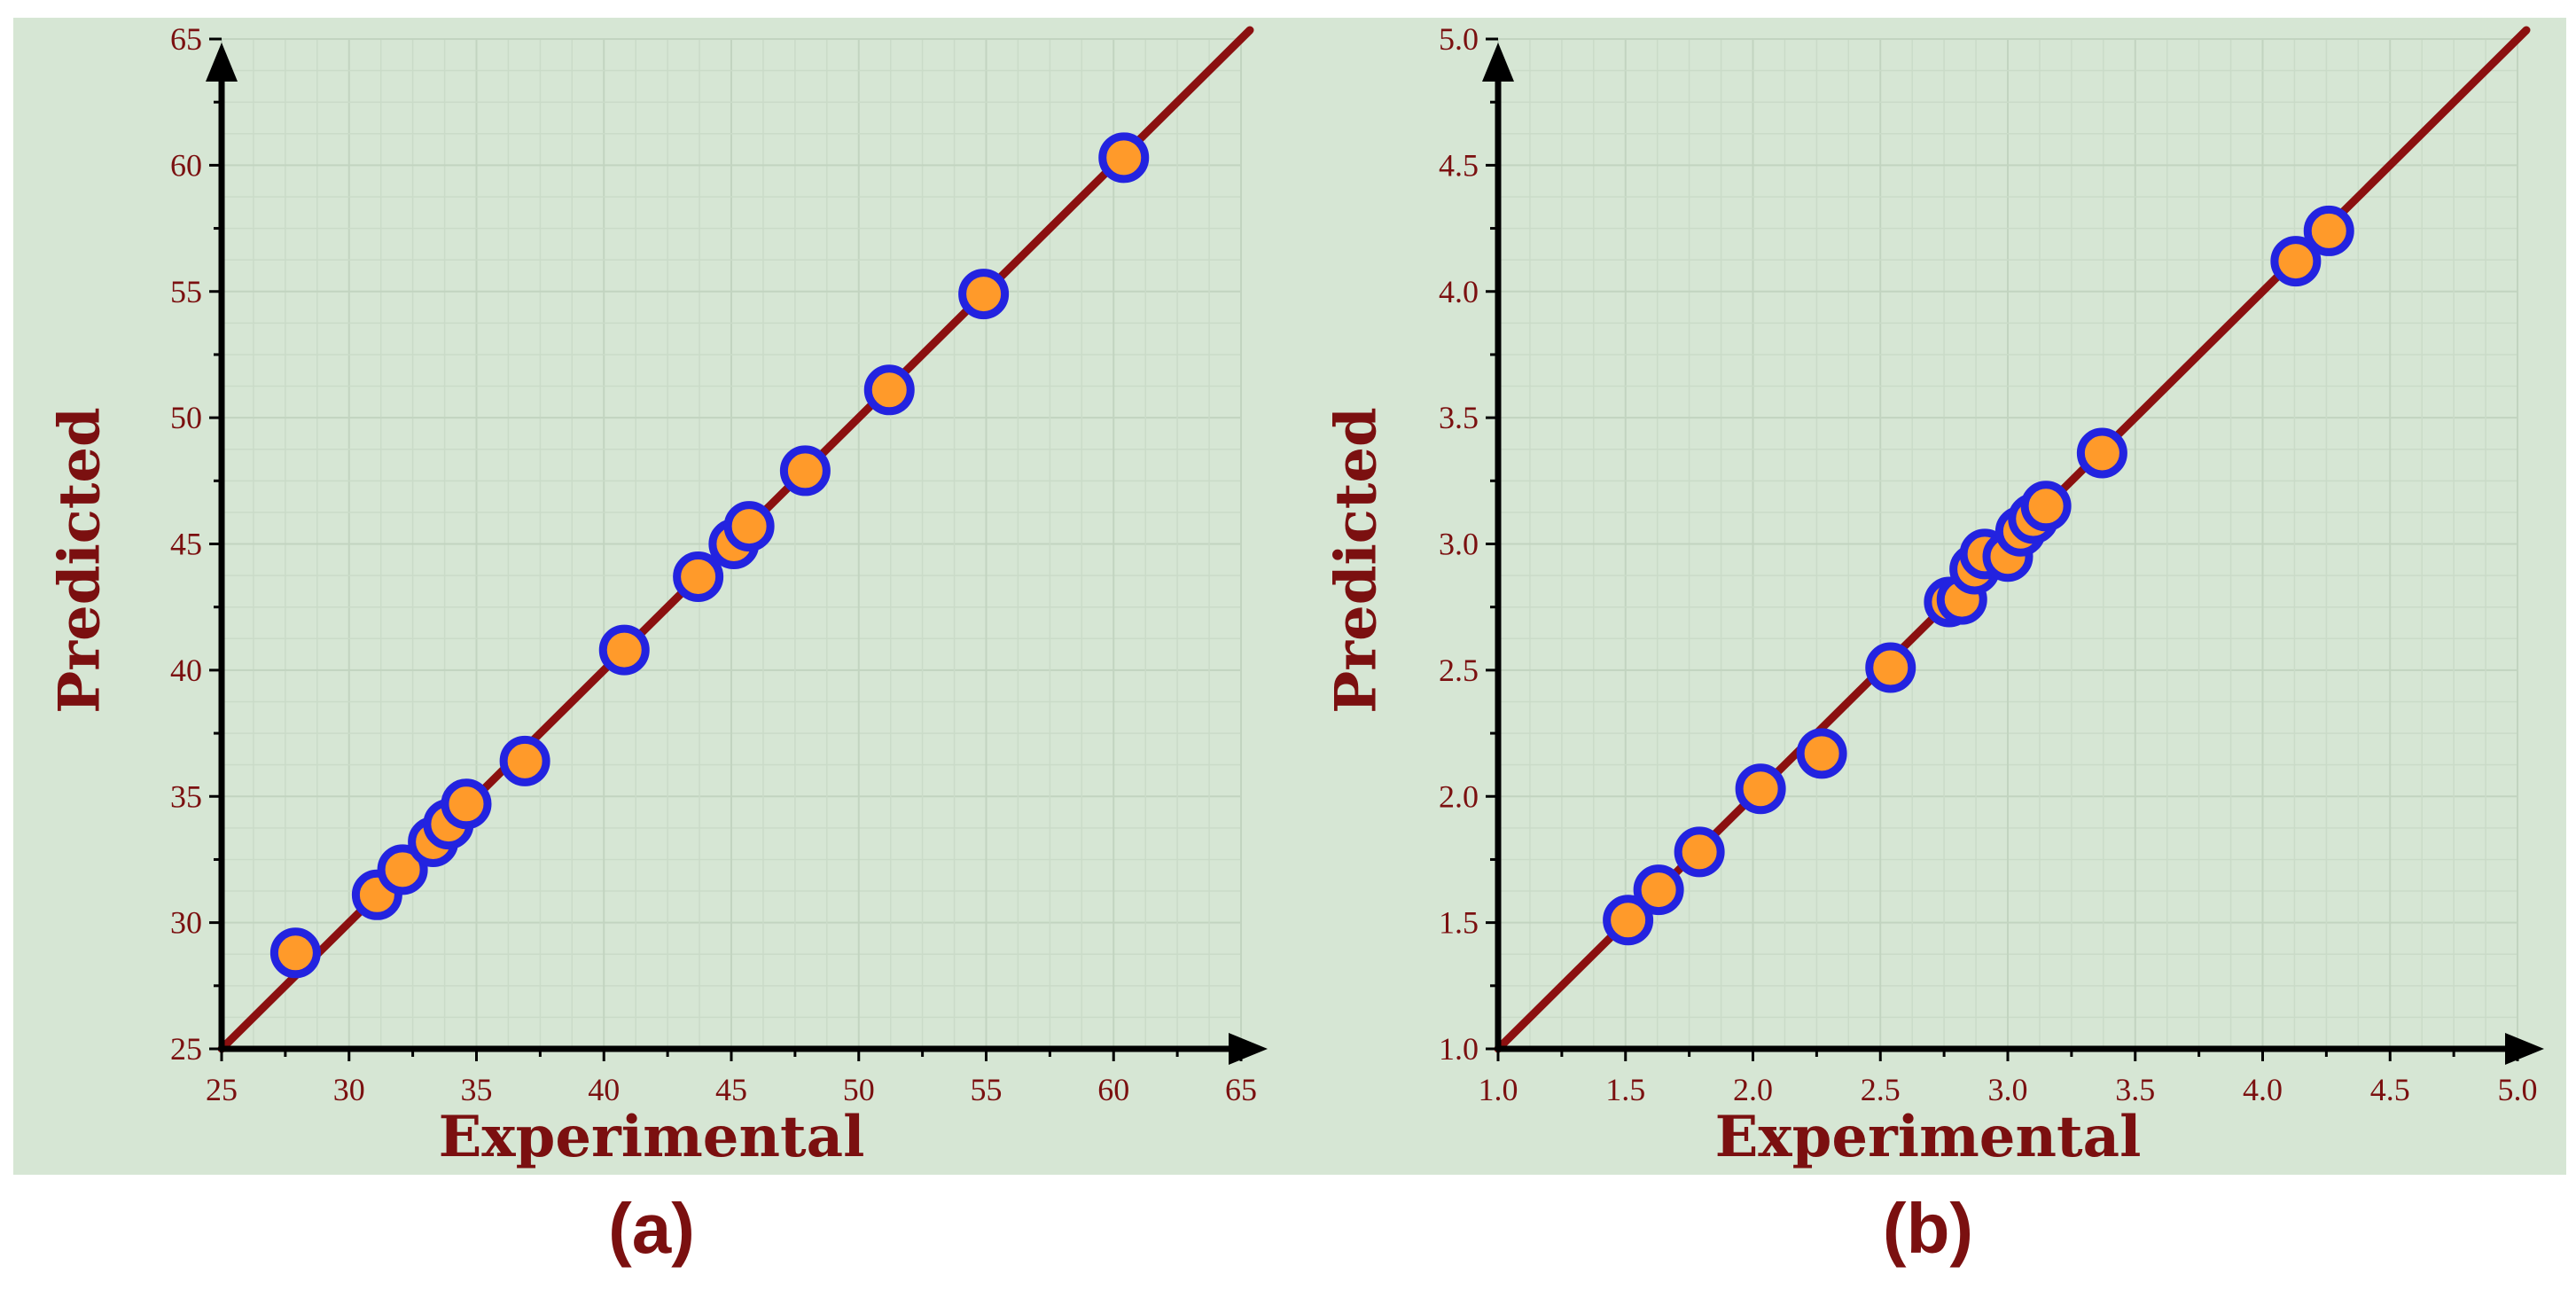 The image size is (2576, 1290). What do you see at coordinates (1459, 39) in the screenshot?
I see `y-tick-label: 5.0` at bounding box center [1459, 39].